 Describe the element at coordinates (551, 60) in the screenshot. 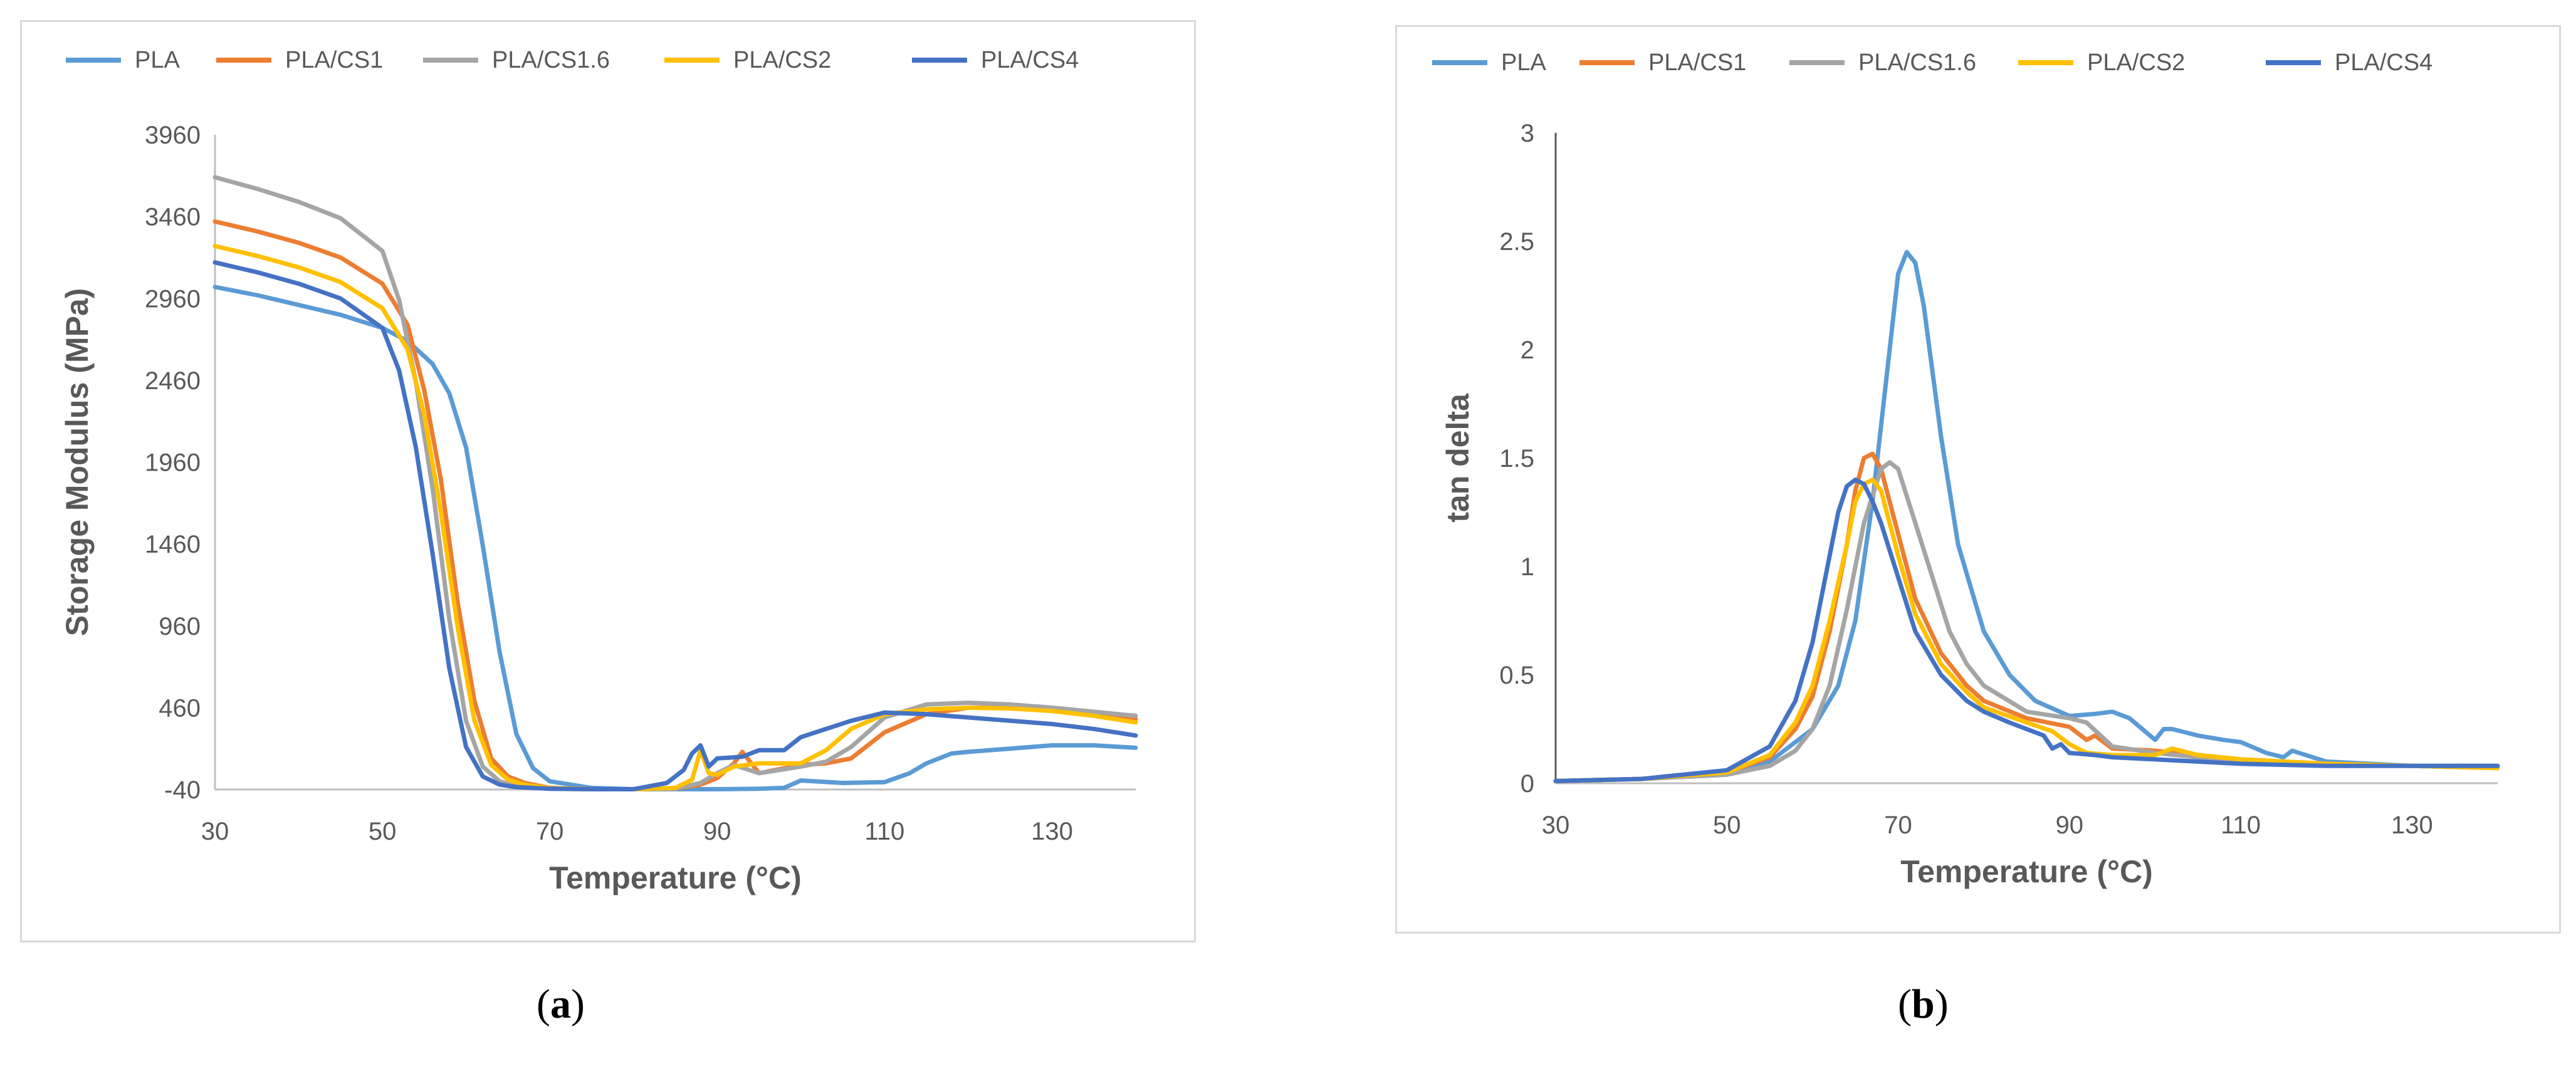

I see `chart-a-legend-label: PLA/CS1.6` at that location.